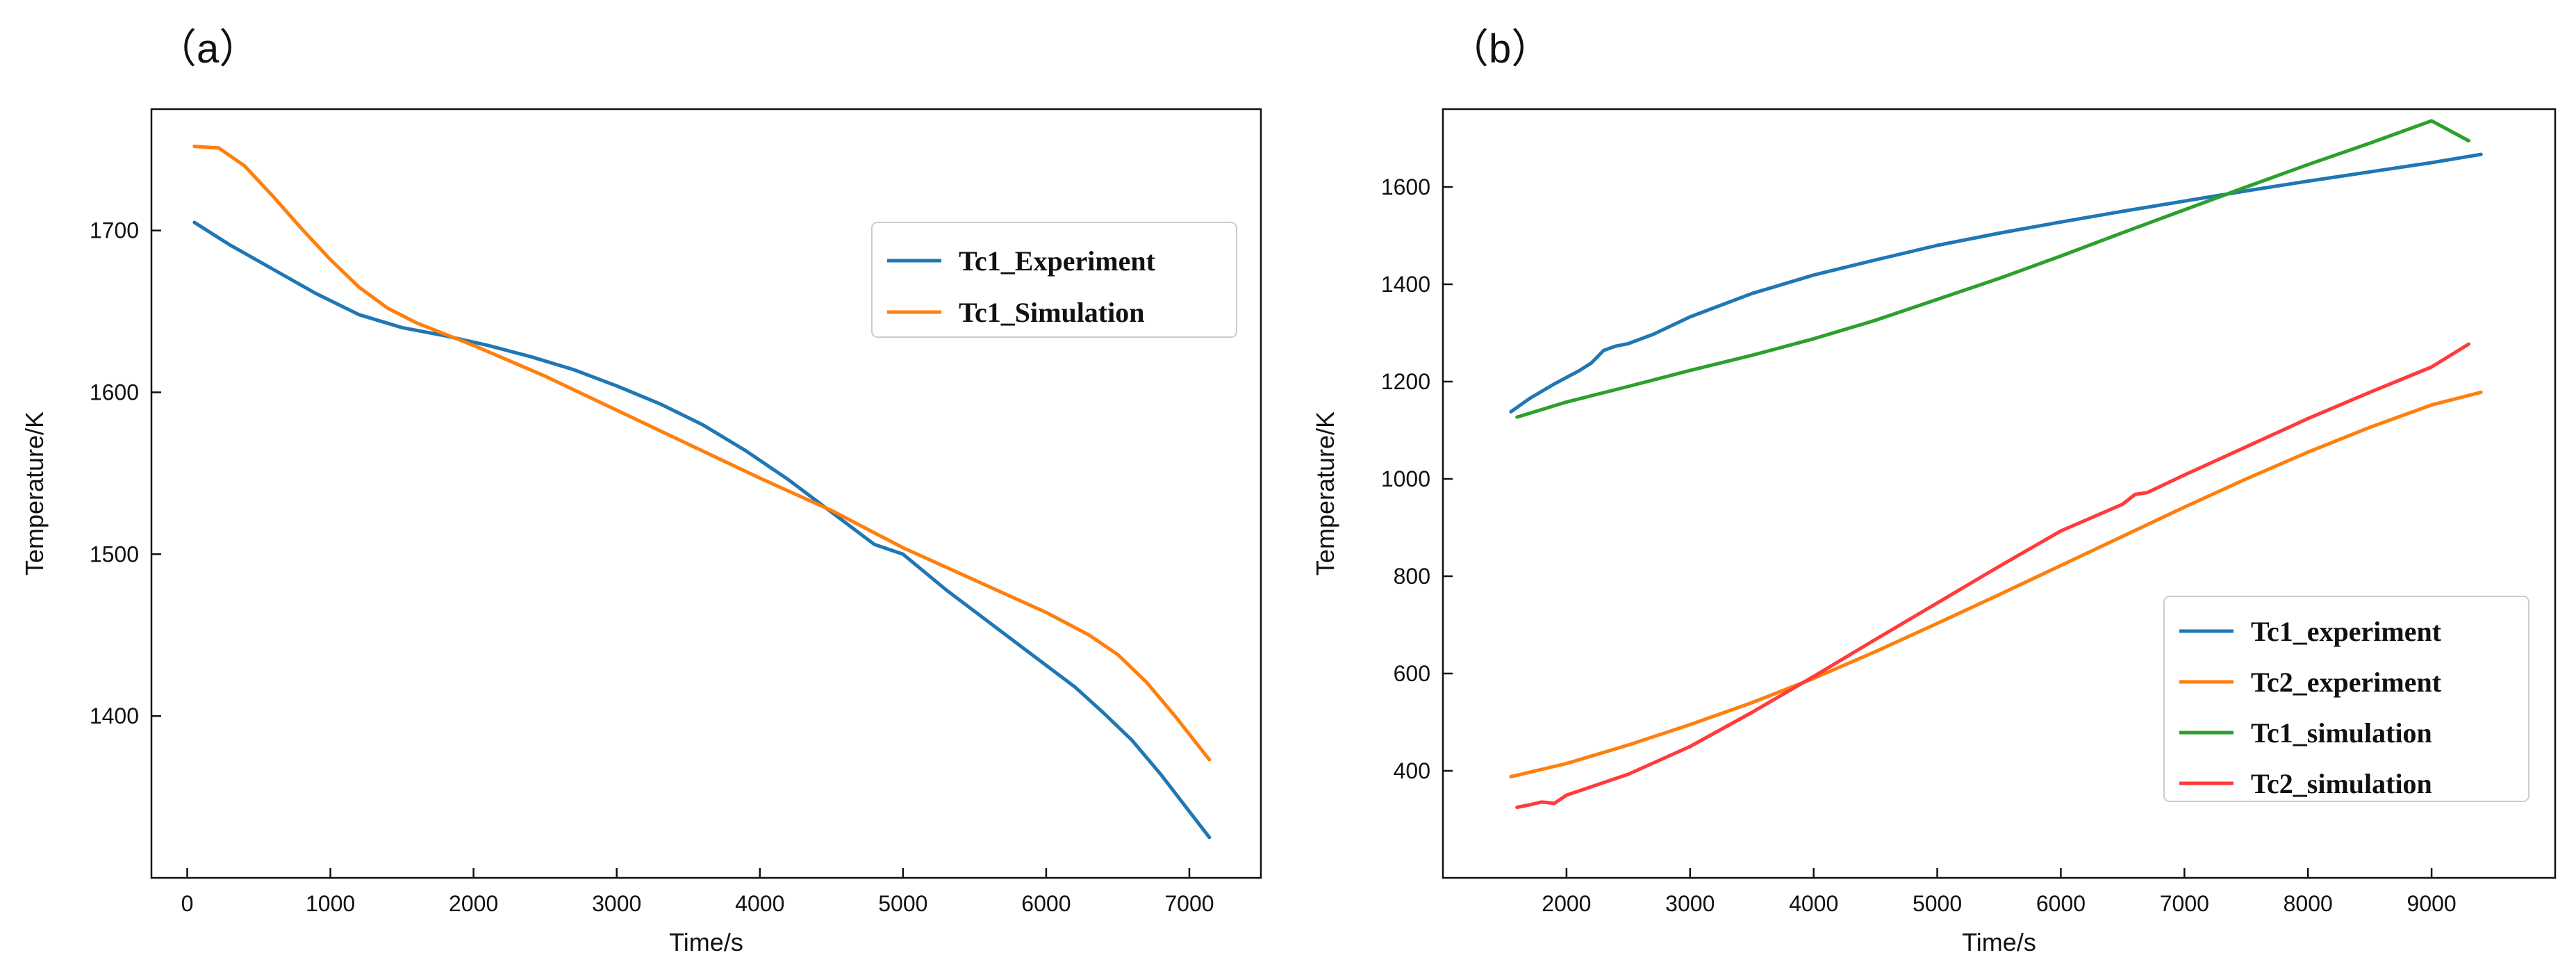 The height and width of the screenshot is (971, 2576). I want to click on legend-label: Tc2_experiment, so click(2346, 682).